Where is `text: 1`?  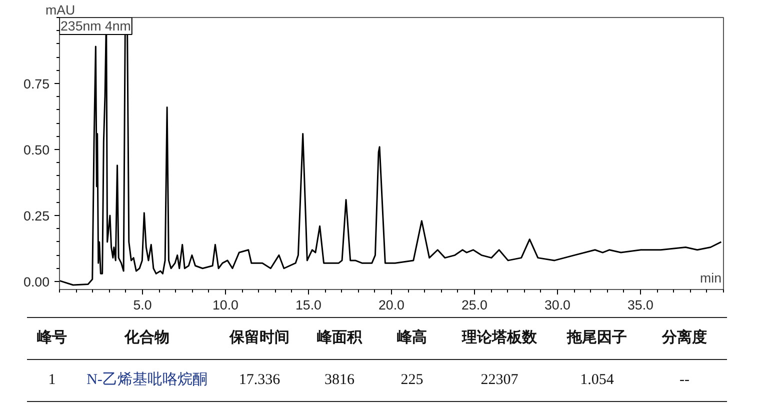
text: 1 is located at coordinates (52, 381).